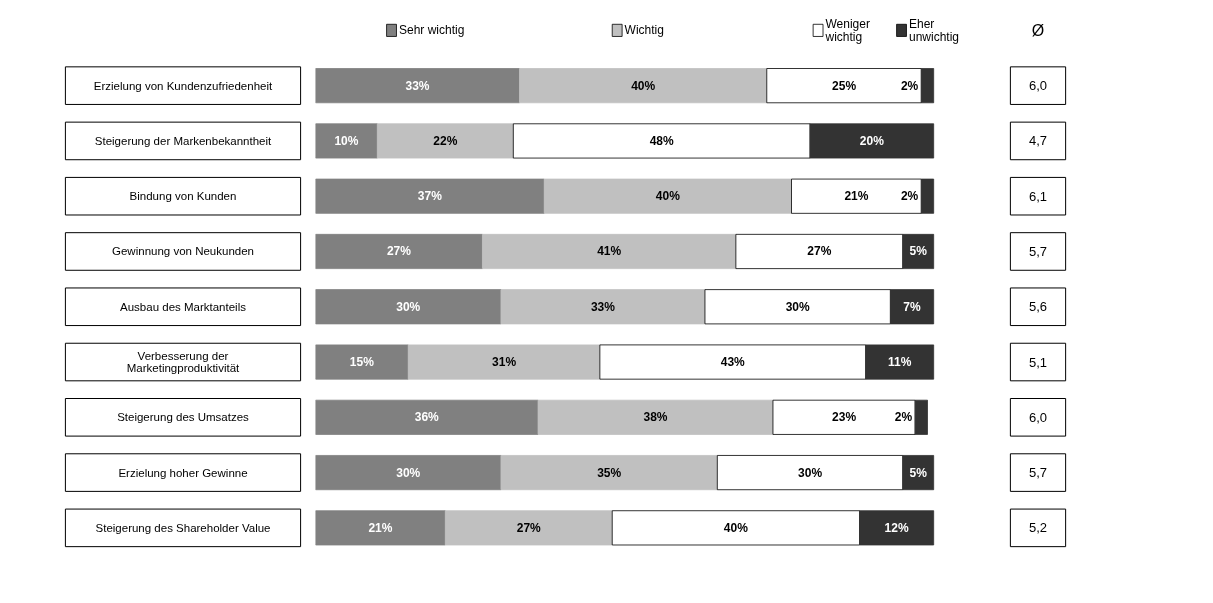  Describe the element at coordinates (183, 472) in the screenshot. I see `y-tick-label: Erzielung hoher Gewinne` at that location.